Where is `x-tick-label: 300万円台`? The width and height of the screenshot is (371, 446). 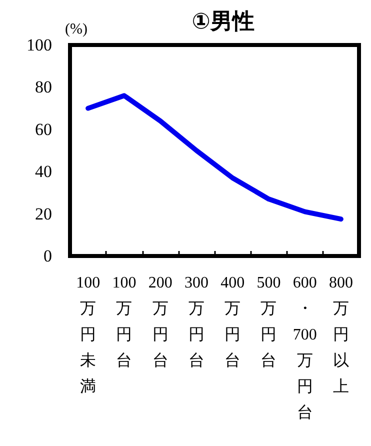 x-tick-label: 300万円台 is located at coordinates (196, 322).